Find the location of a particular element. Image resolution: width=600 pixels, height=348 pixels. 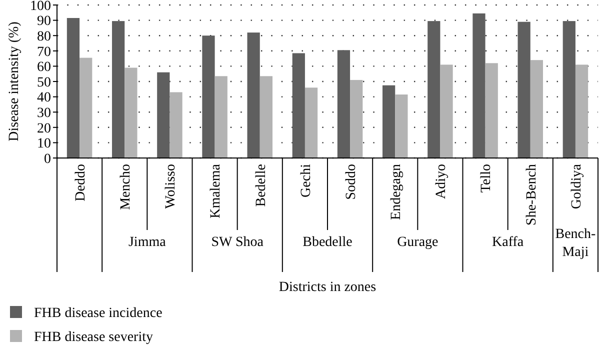

x-tick-label: Gechi is located at coordinates (306, 181).